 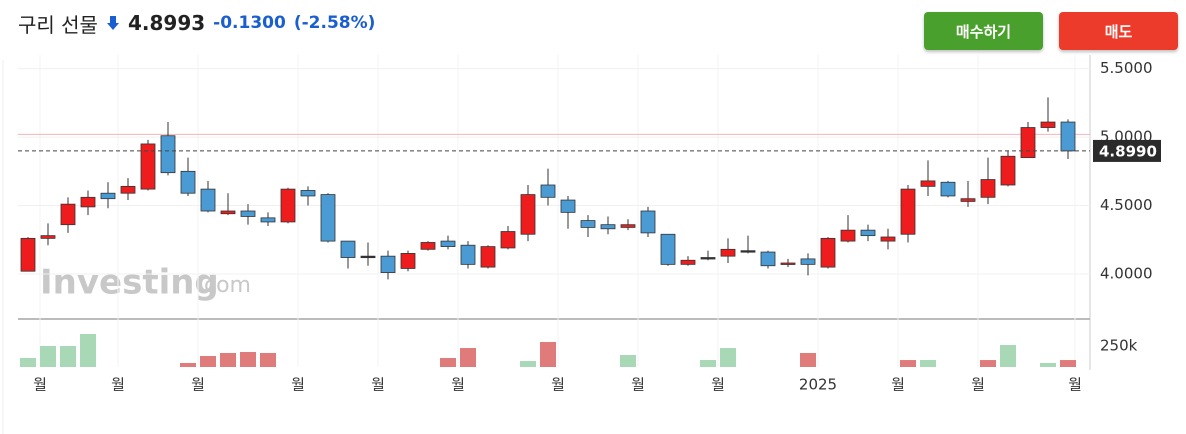 I want to click on change-pct: (-2.58%), so click(x=334, y=23).